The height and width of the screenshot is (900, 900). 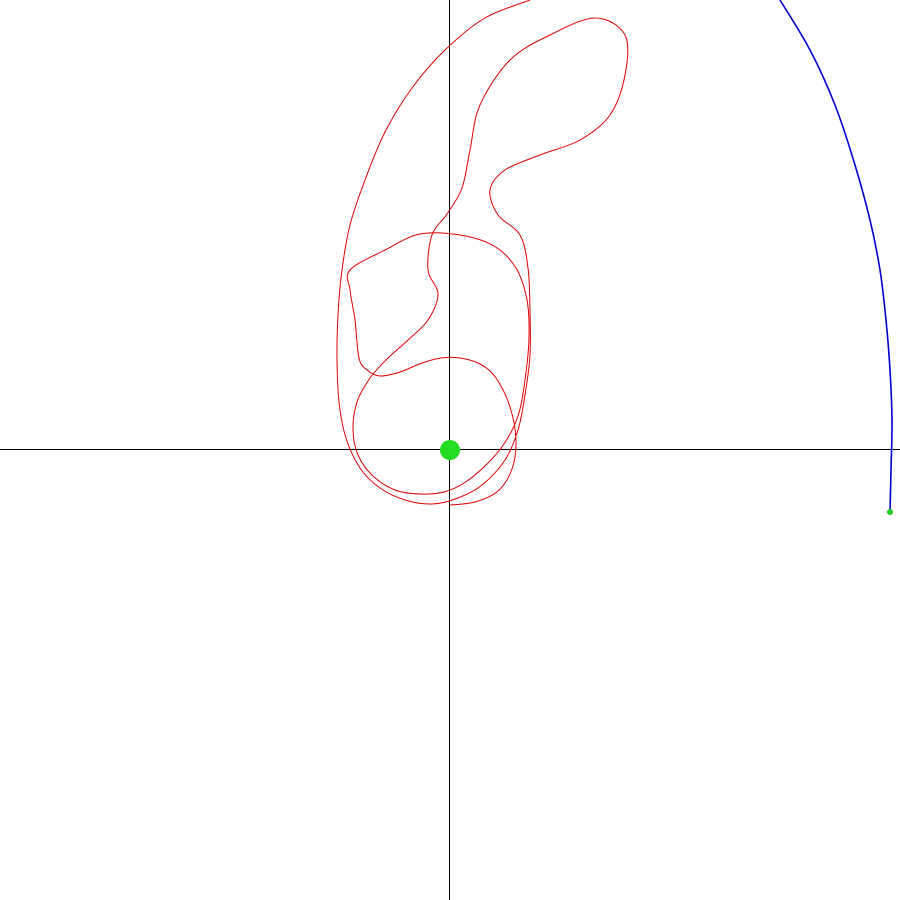 I want to click on outer-orbit-trail, so click(x=836, y=256).